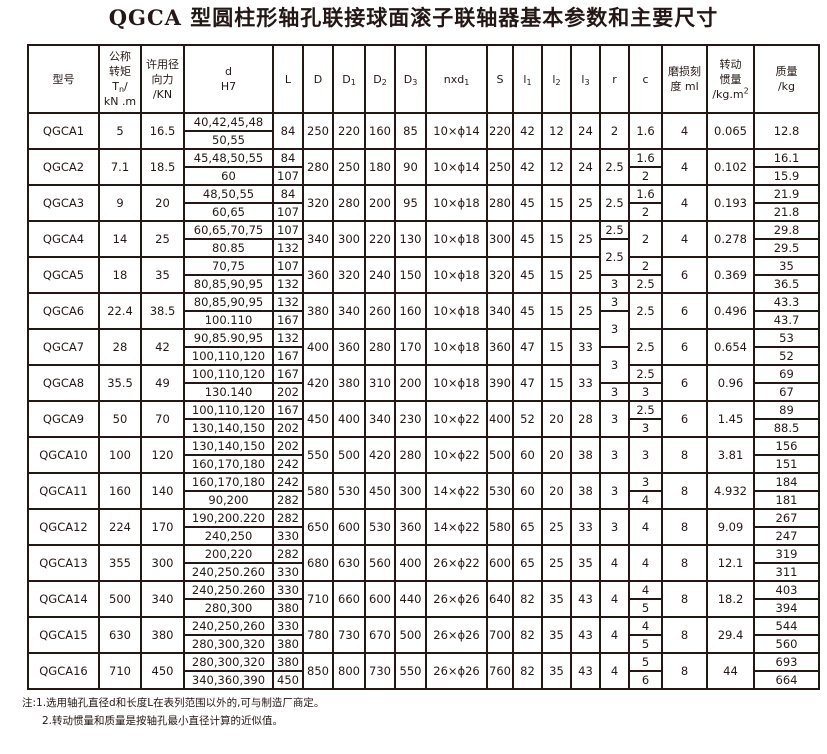 The height and width of the screenshot is (754, 827). Describe the element at coordinates (228, 572) in the screenshot. I see `cell-d: 240,250.260` at that location.